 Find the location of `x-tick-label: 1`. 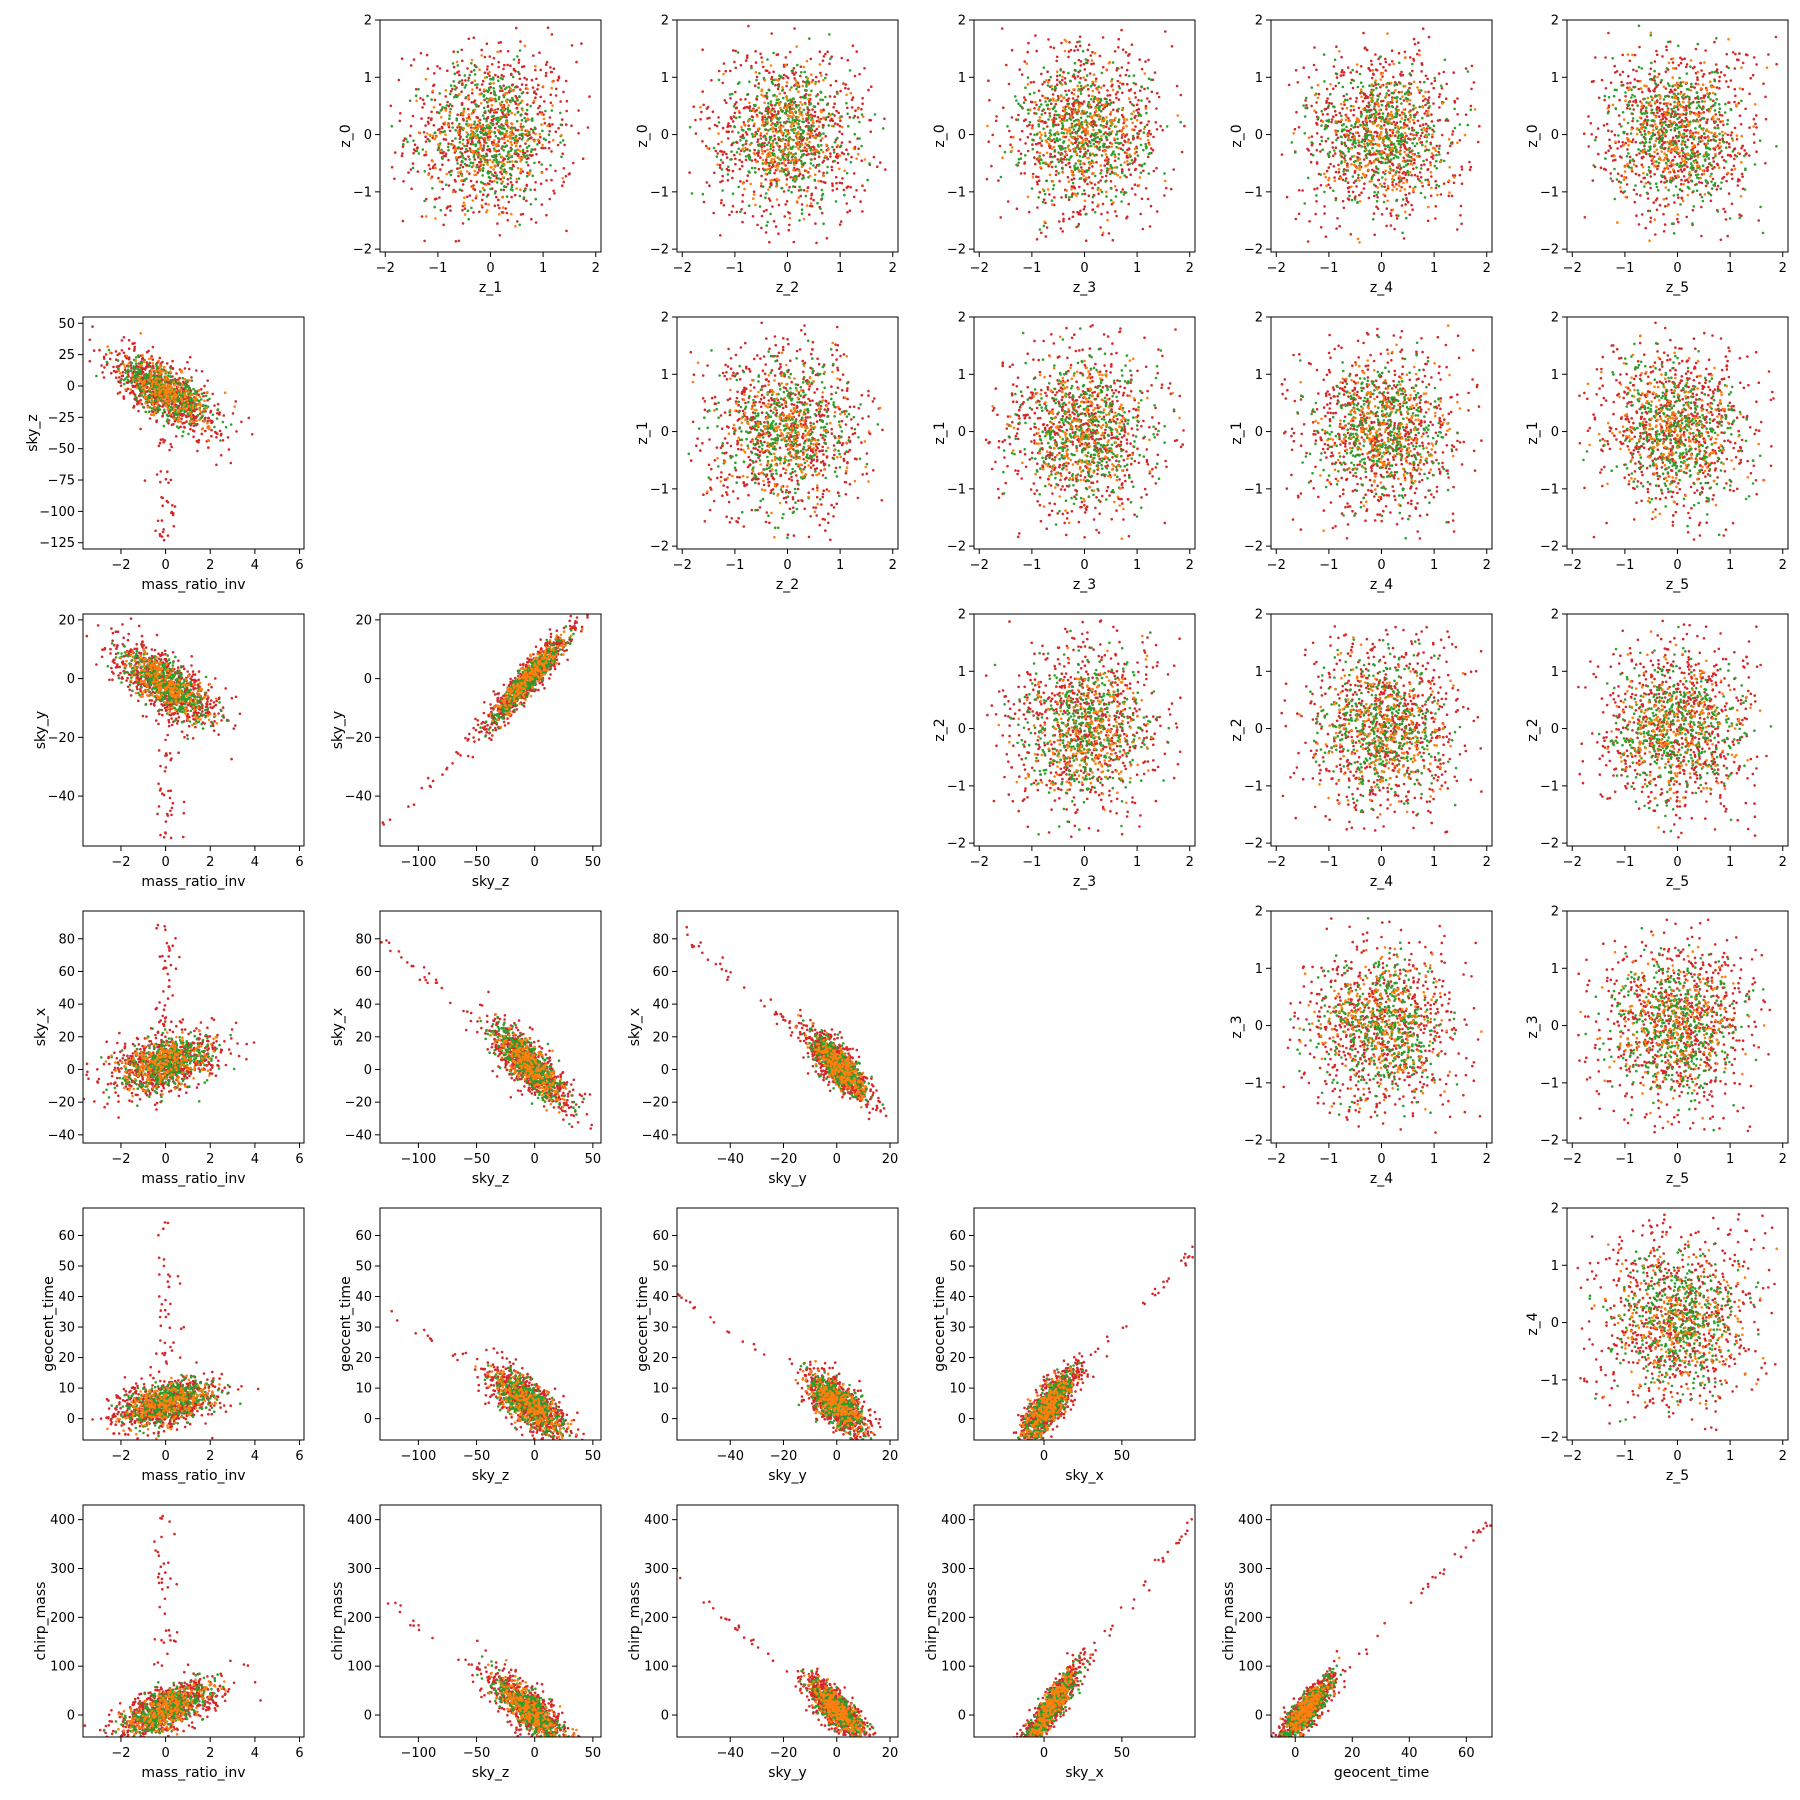

x-tick-label: 1 is located at coordinates (543, 268).